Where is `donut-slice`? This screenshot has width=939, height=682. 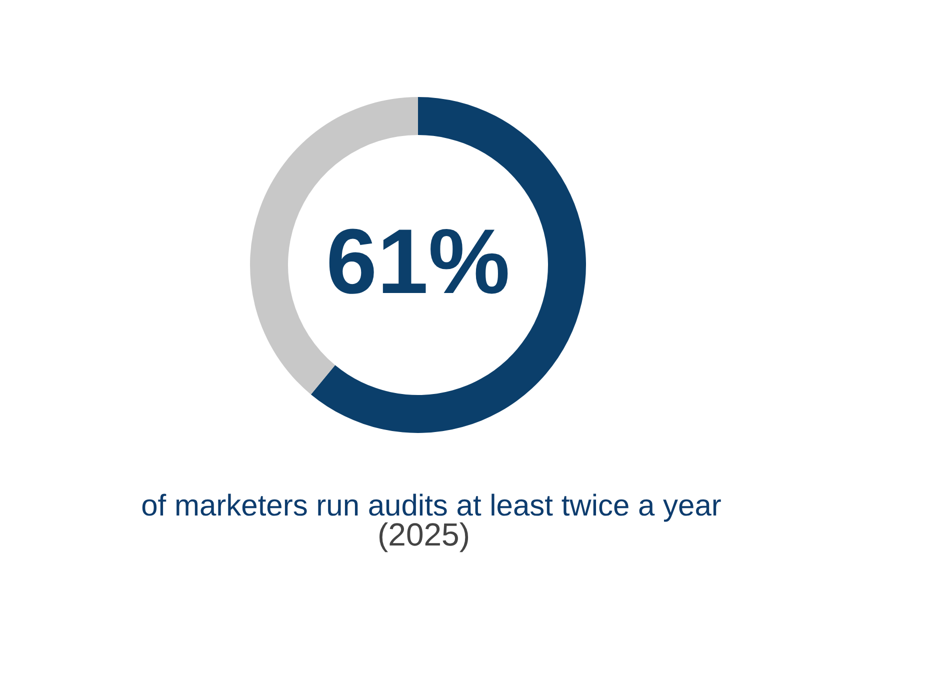 donut-slice is located at coordinates (448, 265).